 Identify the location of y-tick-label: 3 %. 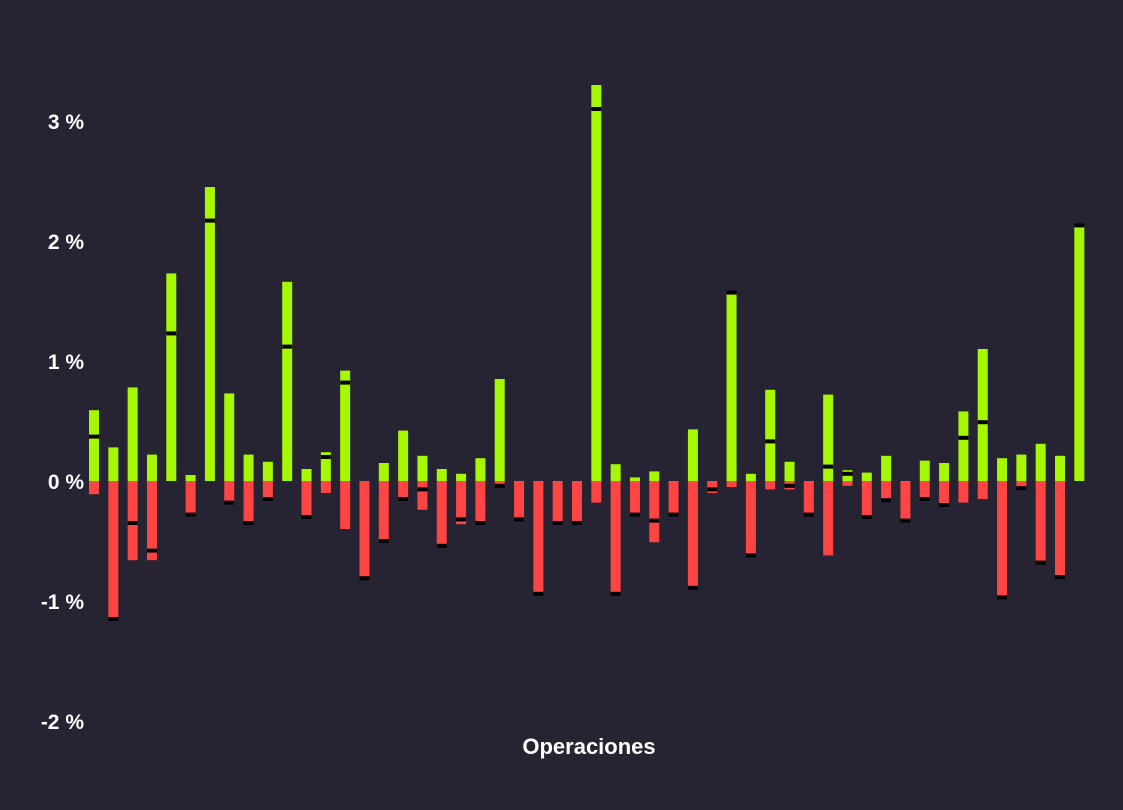
(66, 122).